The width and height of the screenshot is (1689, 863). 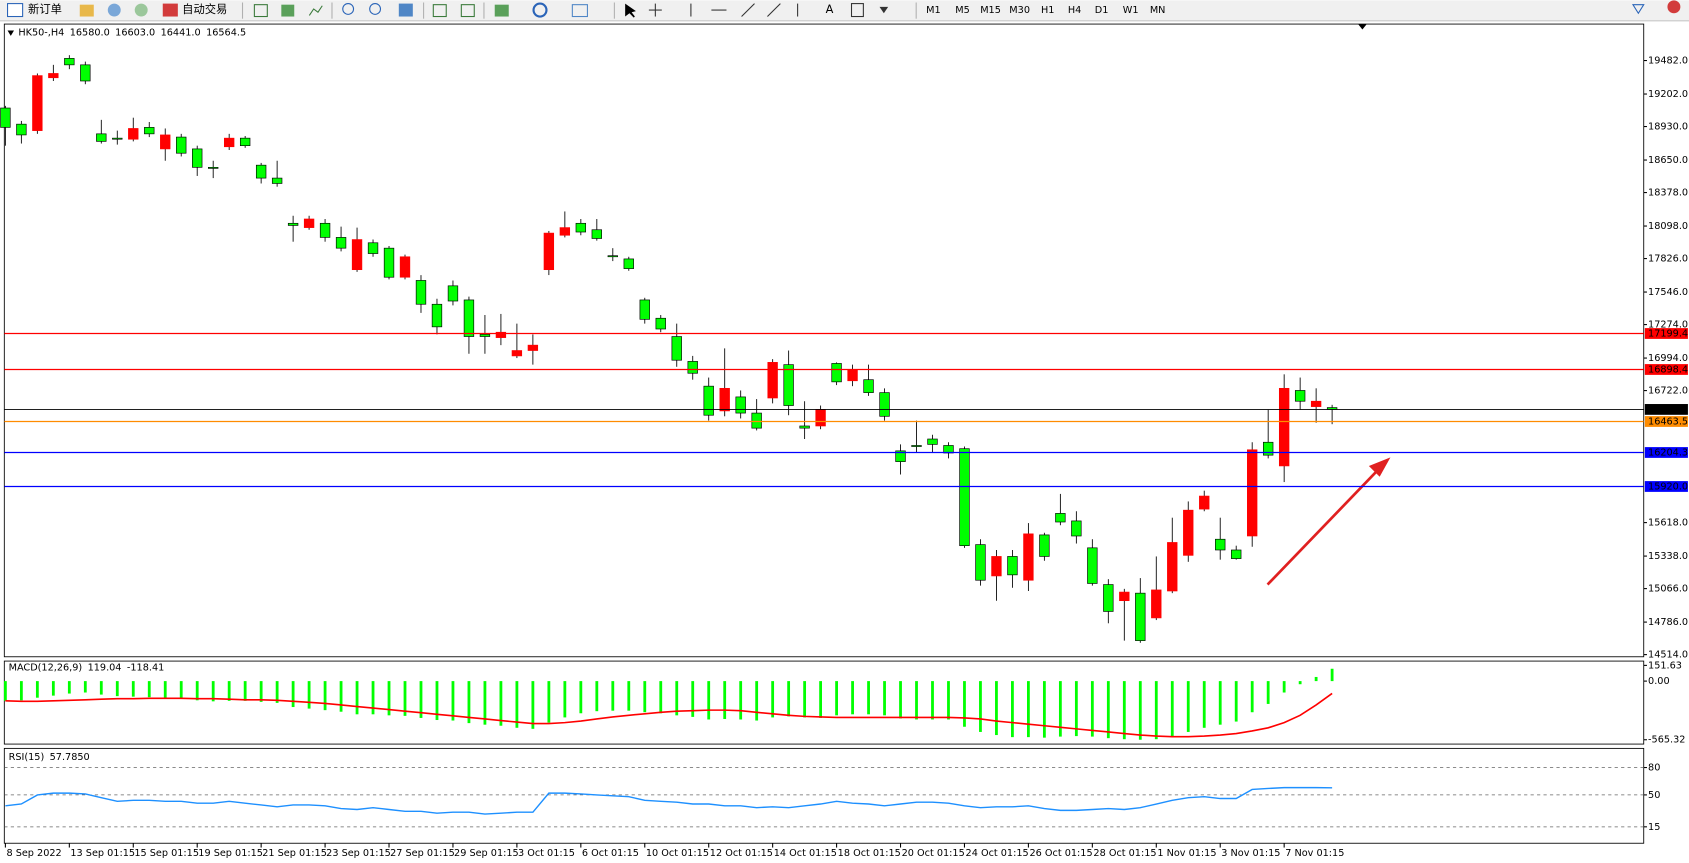 I want to click on timeframe-button: MN, so click(x=1158, y=10).